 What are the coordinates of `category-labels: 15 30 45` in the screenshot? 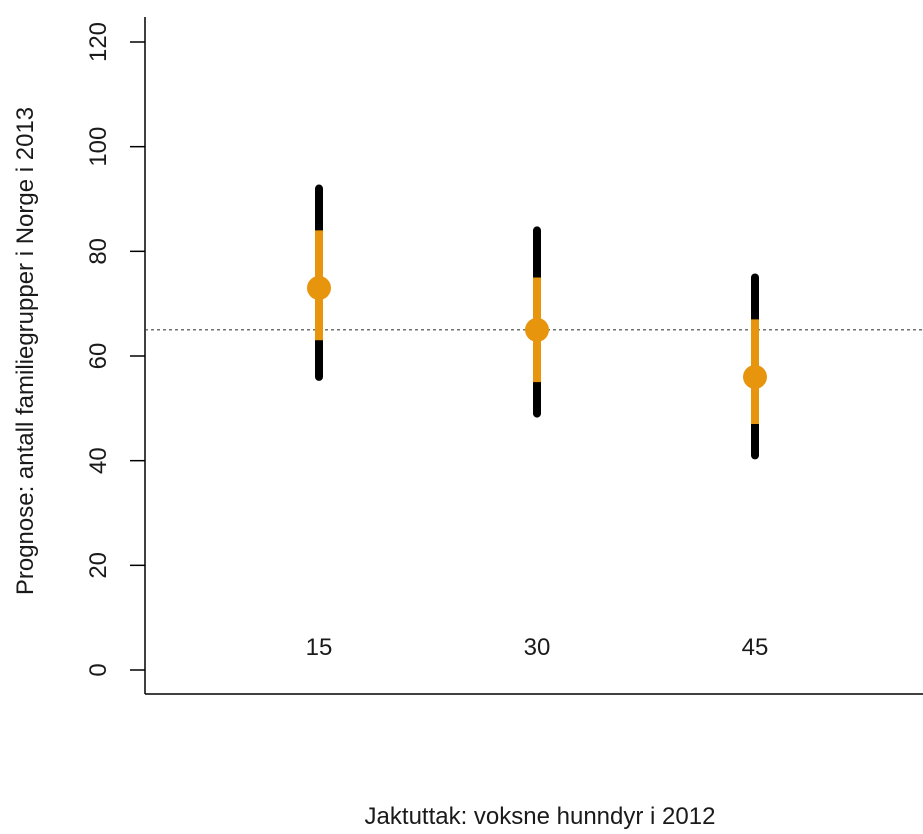 It's located at (537, 647).